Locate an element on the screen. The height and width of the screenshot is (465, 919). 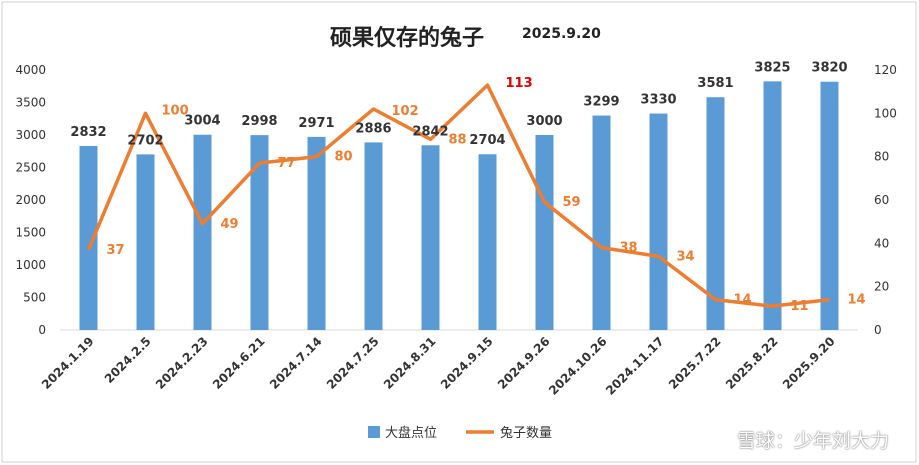
y-left-tick-label: 1000 is located at coordinates (30, 265).